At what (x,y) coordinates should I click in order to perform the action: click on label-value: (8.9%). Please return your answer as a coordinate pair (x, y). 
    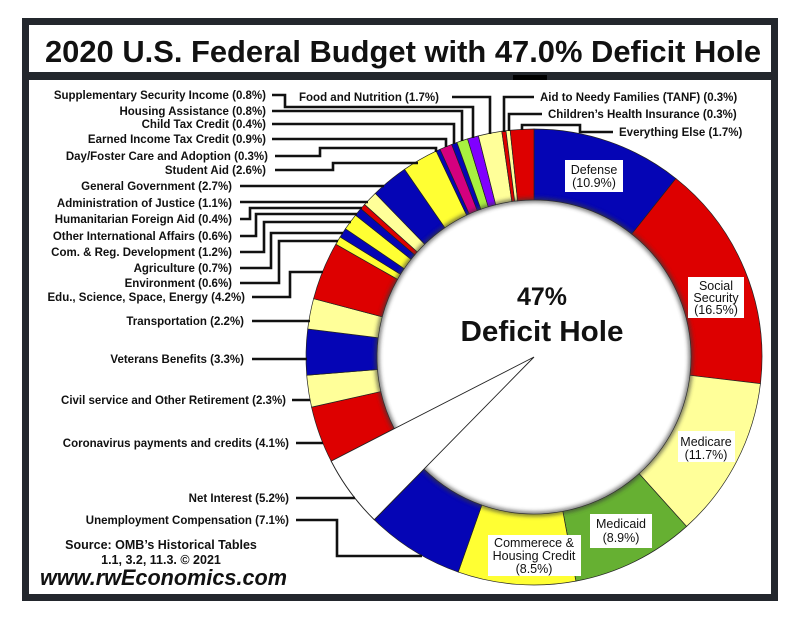
    Looking at the image, I should click on (621, 538).